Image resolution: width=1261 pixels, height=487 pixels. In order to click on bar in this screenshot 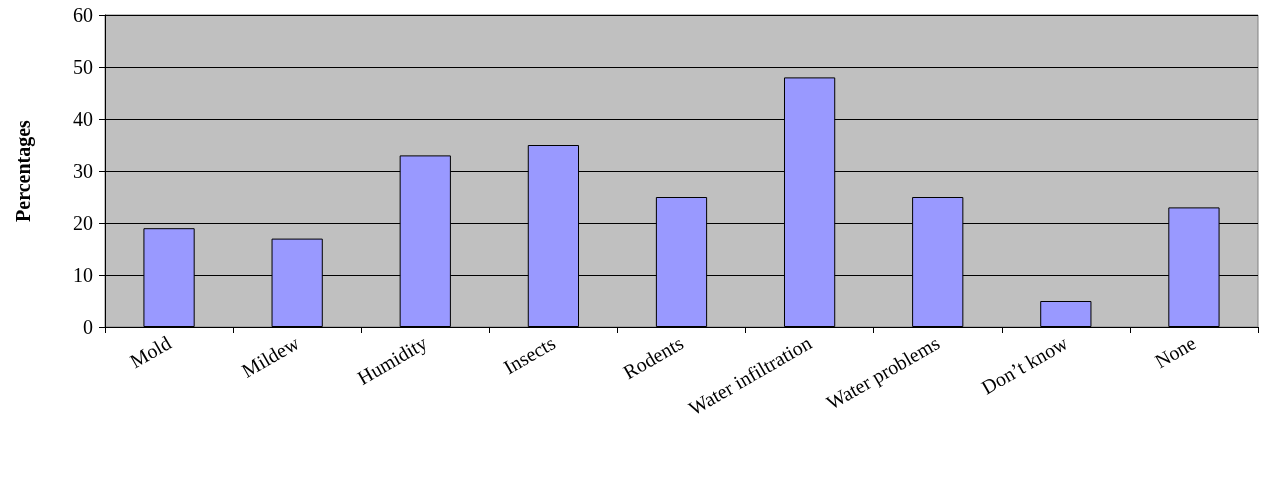, I will do `click(1066, 314)`.